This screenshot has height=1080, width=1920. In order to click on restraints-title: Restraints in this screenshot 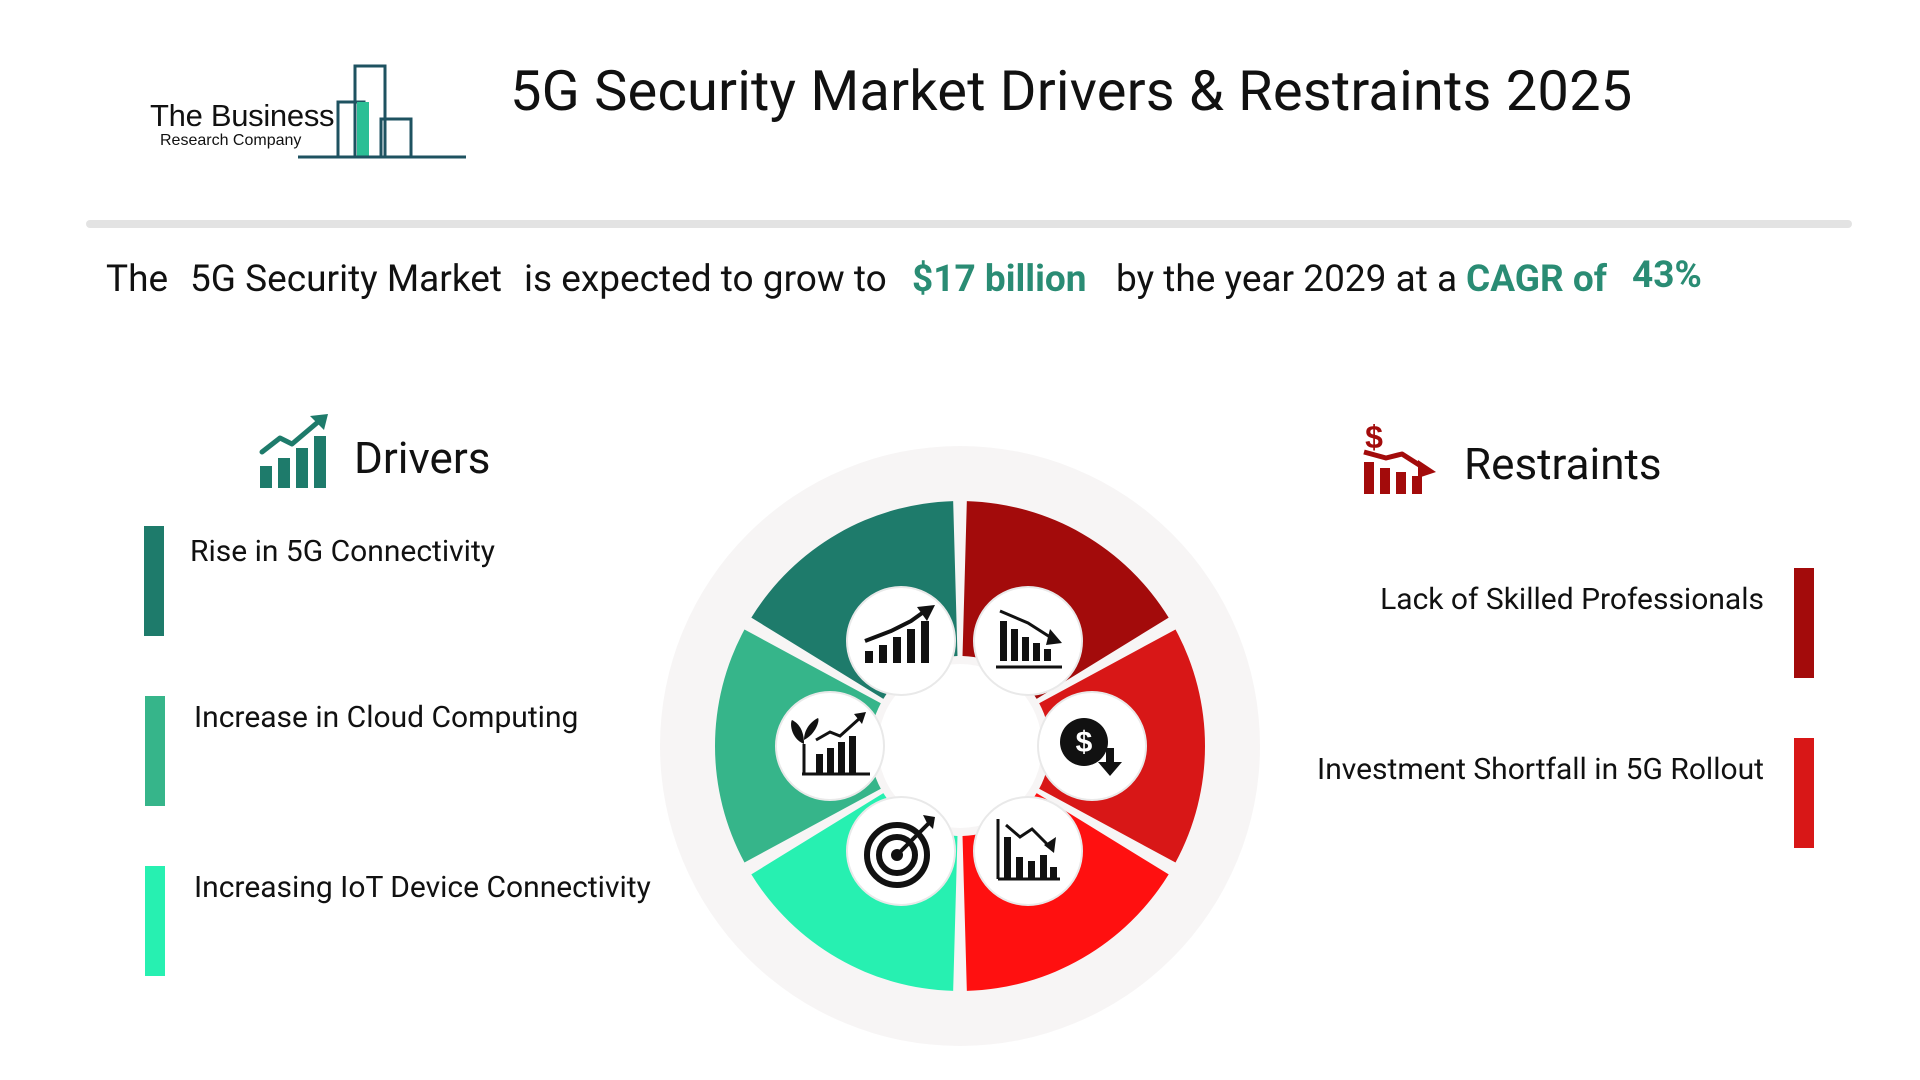, I will do `click(1563, 464)`.